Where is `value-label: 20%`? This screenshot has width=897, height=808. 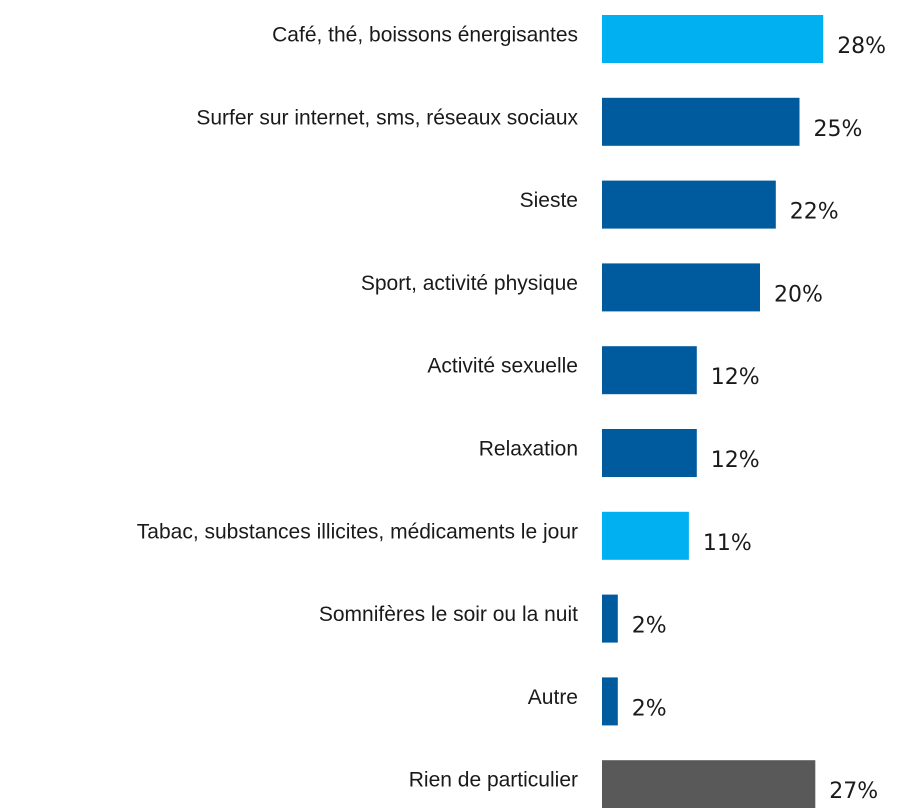
value-label: 20% is located at coordinates (798, 294).